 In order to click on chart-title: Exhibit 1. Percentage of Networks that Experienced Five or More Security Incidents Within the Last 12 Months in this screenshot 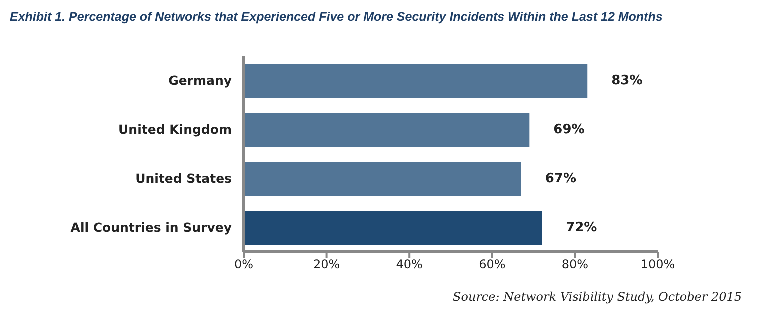, I will do `click(336, 17)`.